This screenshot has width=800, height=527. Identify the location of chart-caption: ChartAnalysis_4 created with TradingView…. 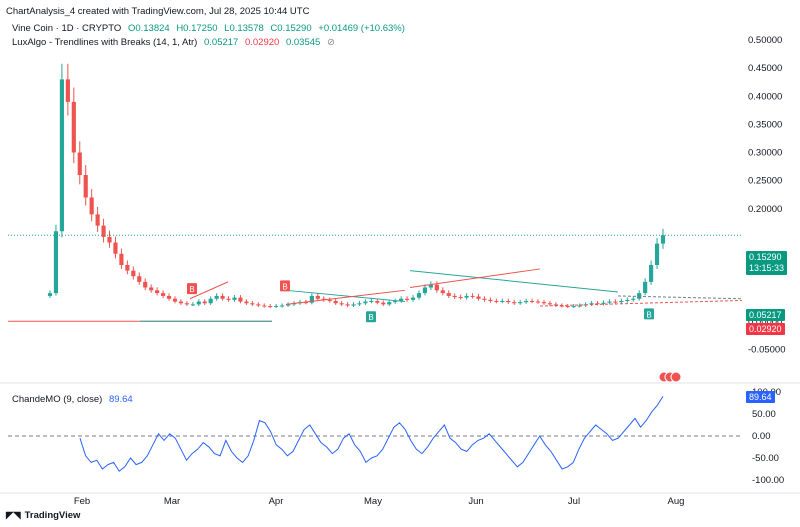
(157, 11).